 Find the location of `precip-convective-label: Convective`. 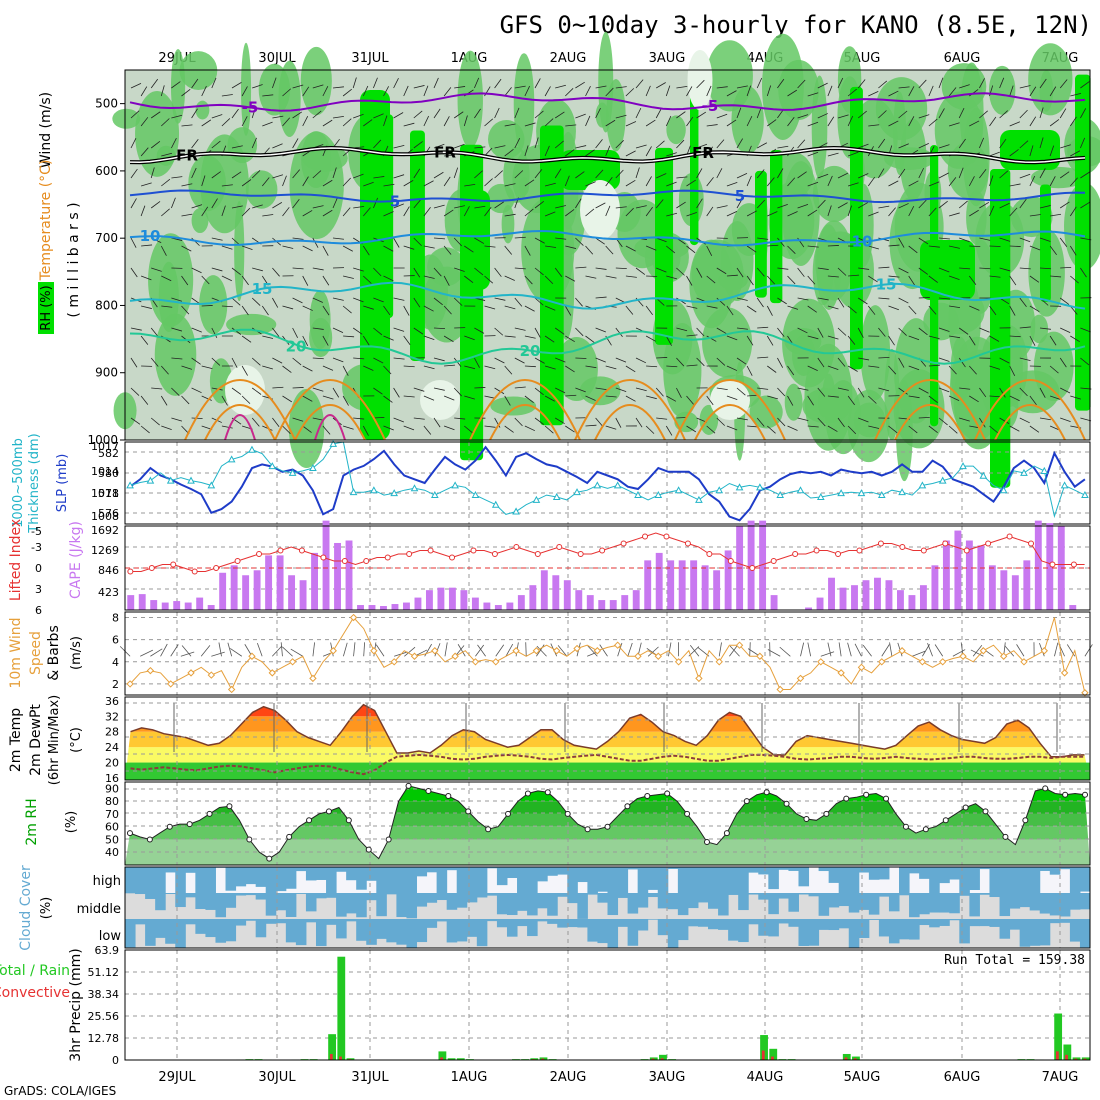

precip-convective-label: Convective is located at coordinates (35, 993).